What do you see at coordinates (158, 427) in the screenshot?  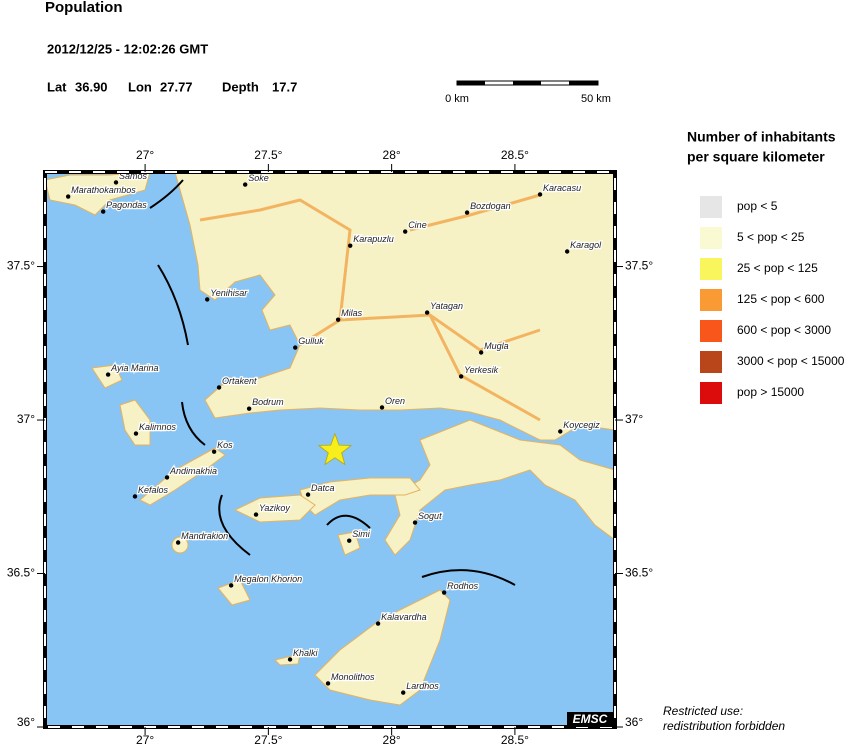 I see `town-label: Kalimnos` at bounding box center [158, 427].